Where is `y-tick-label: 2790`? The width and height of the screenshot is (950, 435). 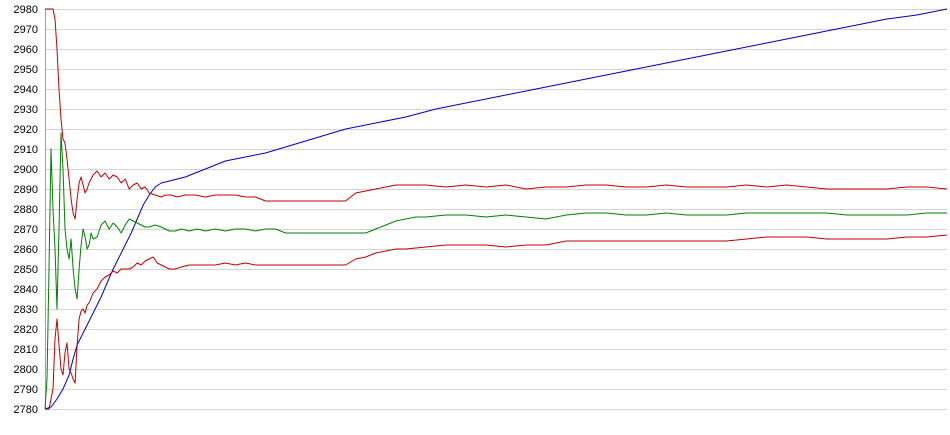 y-tick-label: 2790 is located at coordinates (26, 390).